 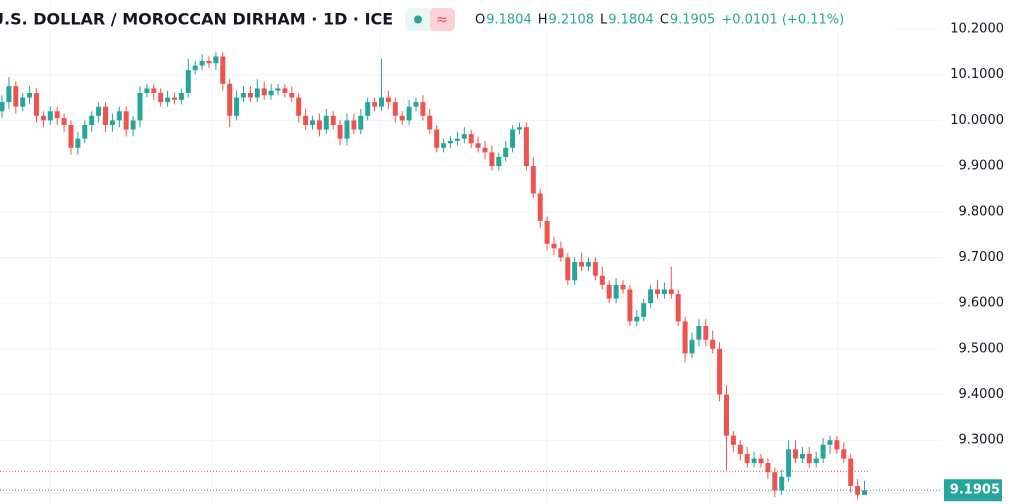 What do you see at coordinates (977, 74) in the screenshot?
I see `y-tick-label: 10.1000` at bounding box center [977, 74].